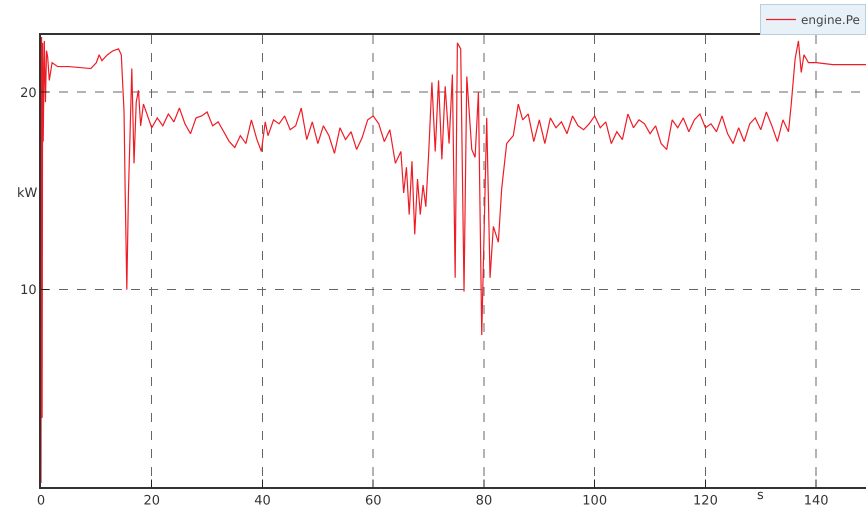 This screenshot has height=515, width=867. Describe the element at coordinates (151, 500) in the screenshot. I see `x-tick-label: 20` at that location.